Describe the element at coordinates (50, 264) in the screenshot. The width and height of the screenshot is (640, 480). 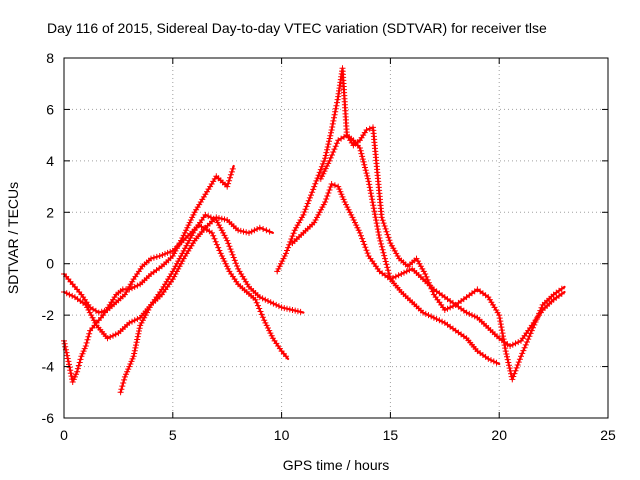
I see `y-tick-label: 0` at that location.